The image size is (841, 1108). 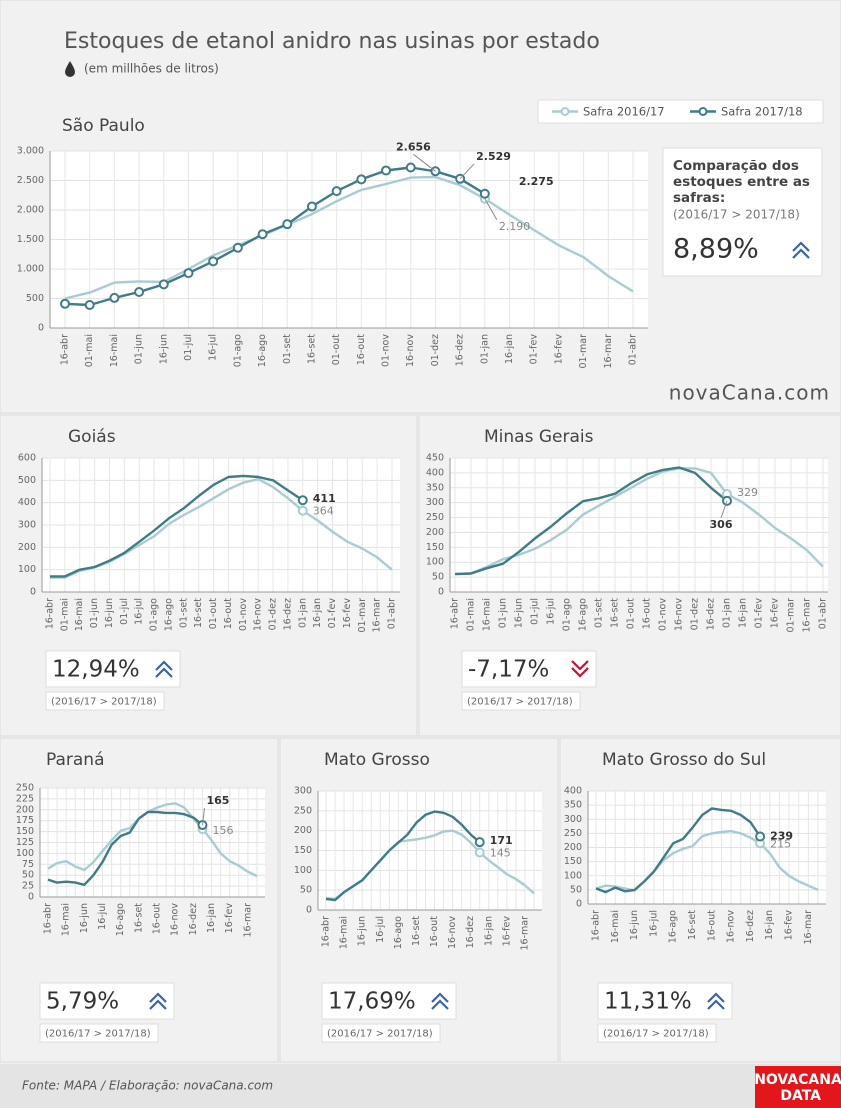 What do you see at coordinates (25, 798) in the screenshot?
I see `y-tick-label: 225` at bounding box center [25, 798].